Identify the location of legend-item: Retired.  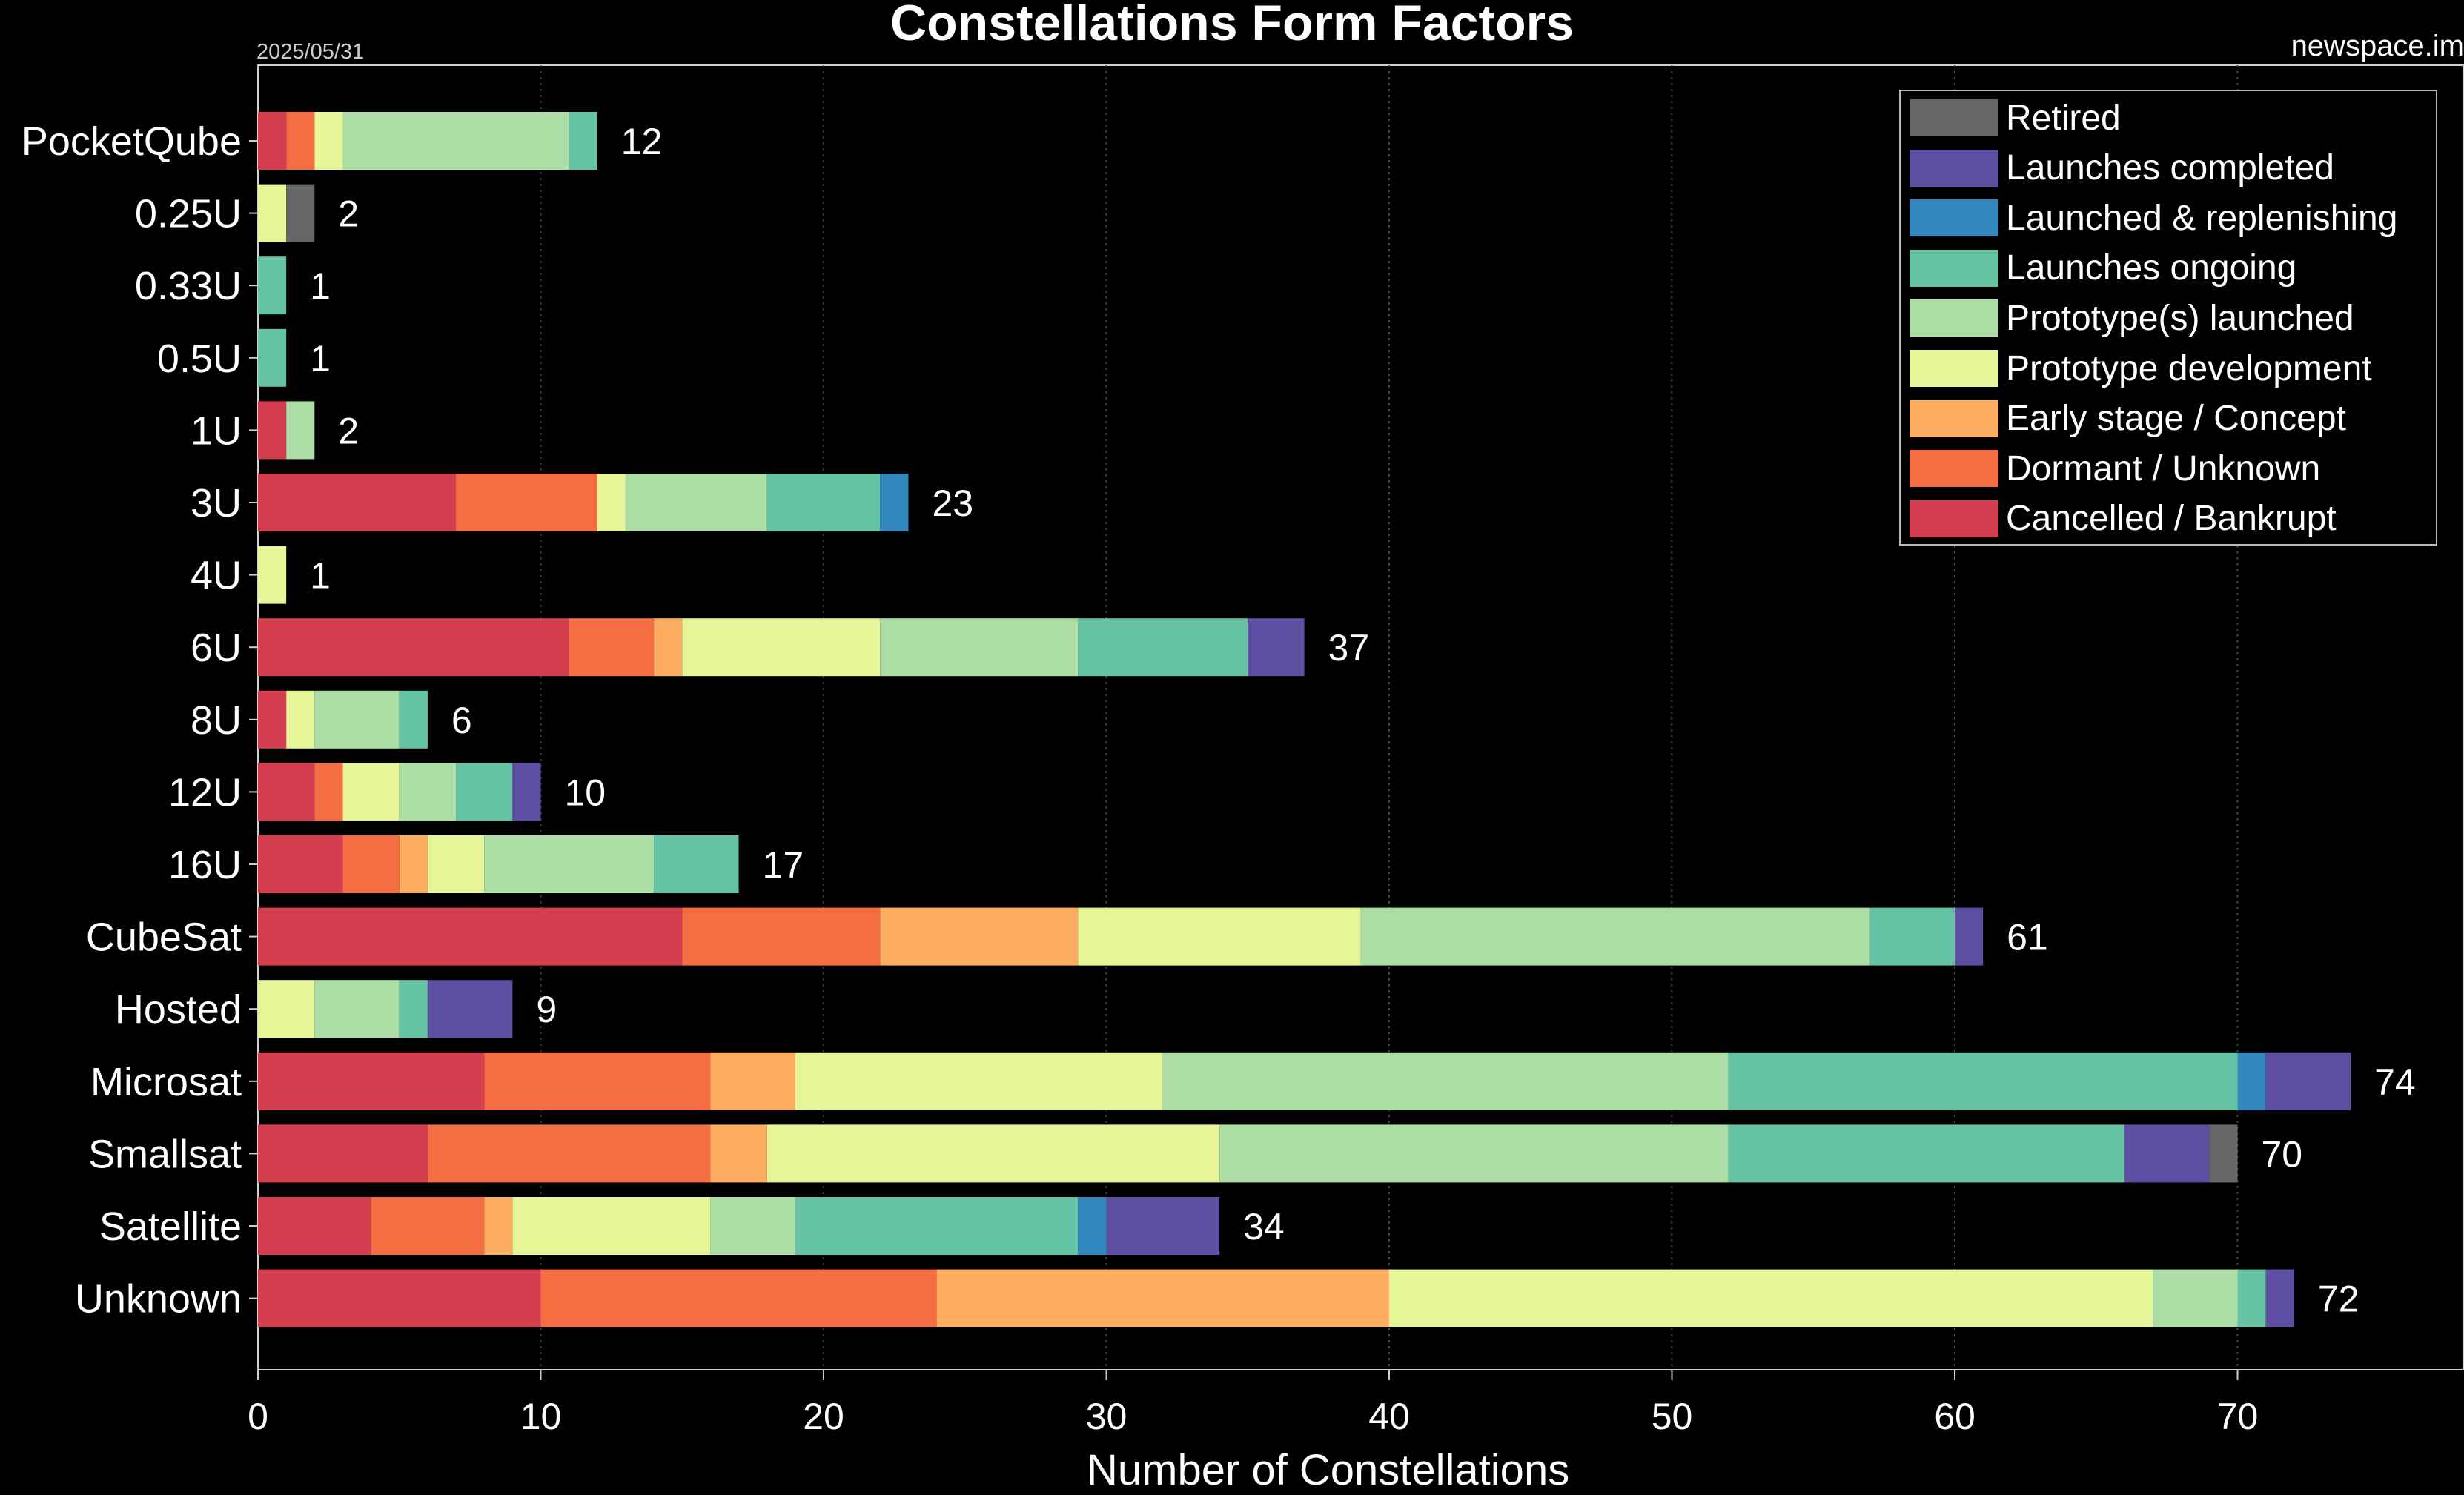
(2015, 118).